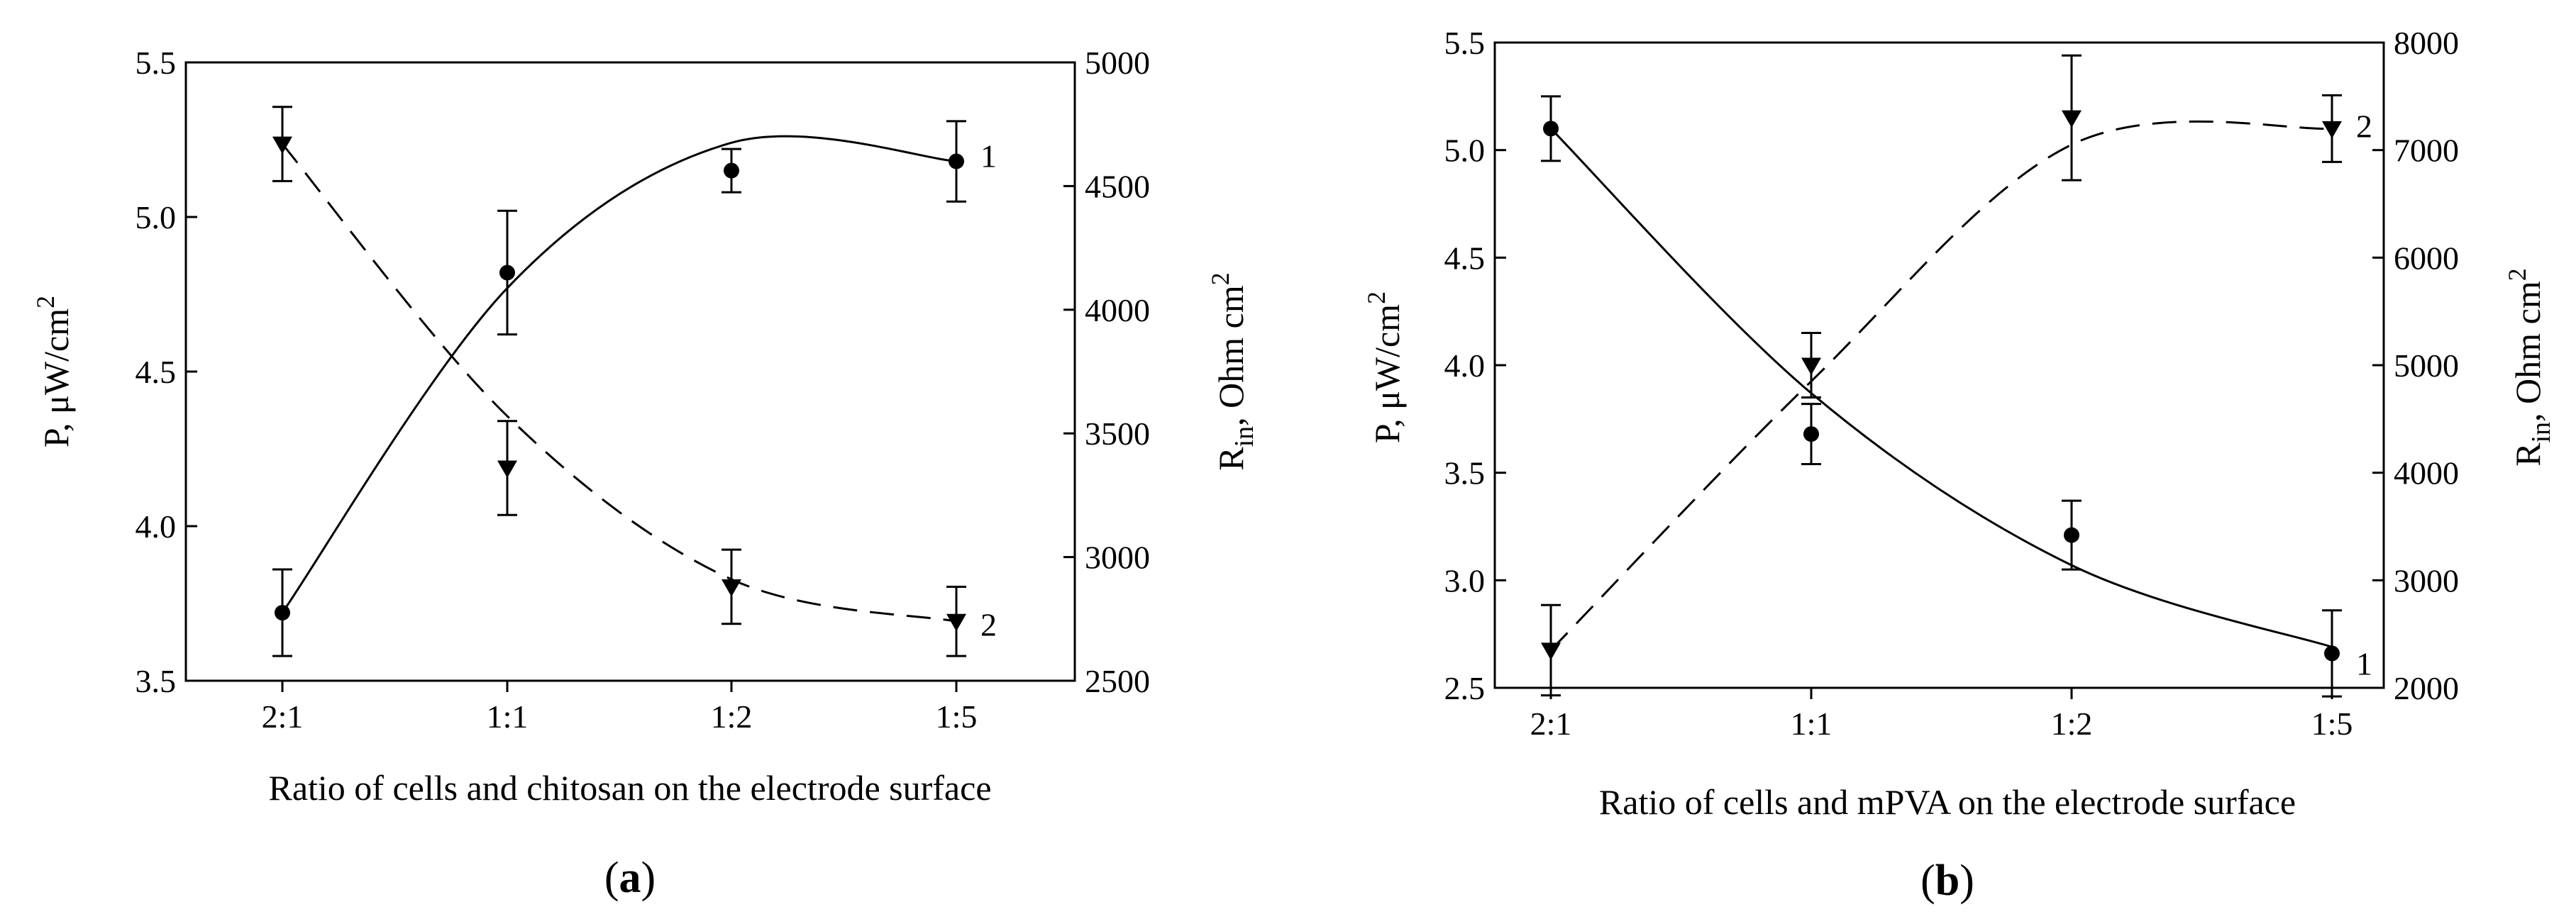  I want to click on x-tick-label-a: 1:2, so click(732, 716).